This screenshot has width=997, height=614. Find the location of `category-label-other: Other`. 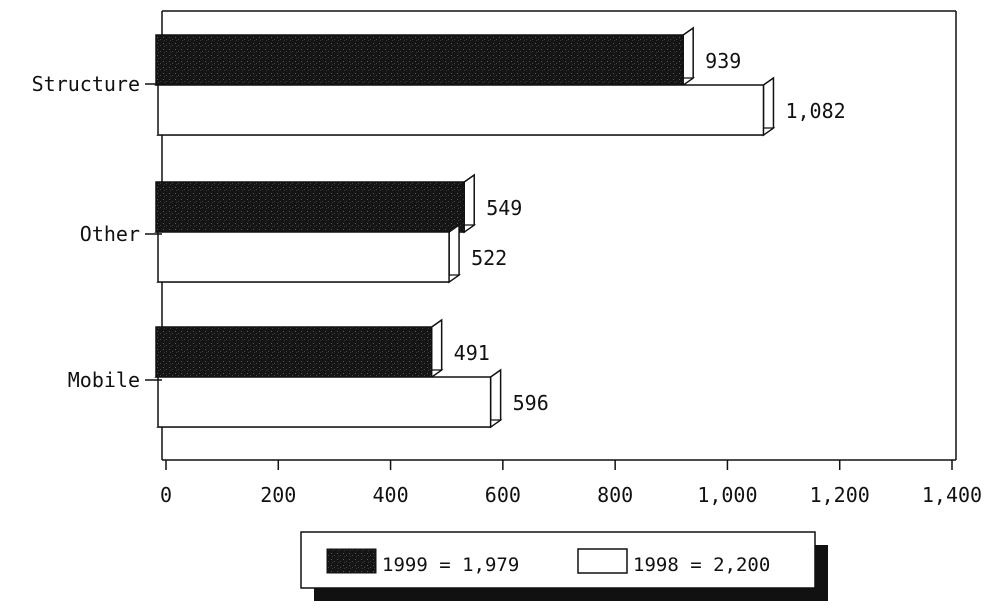

category-label-other: Other is located at coordinates (110, 234).